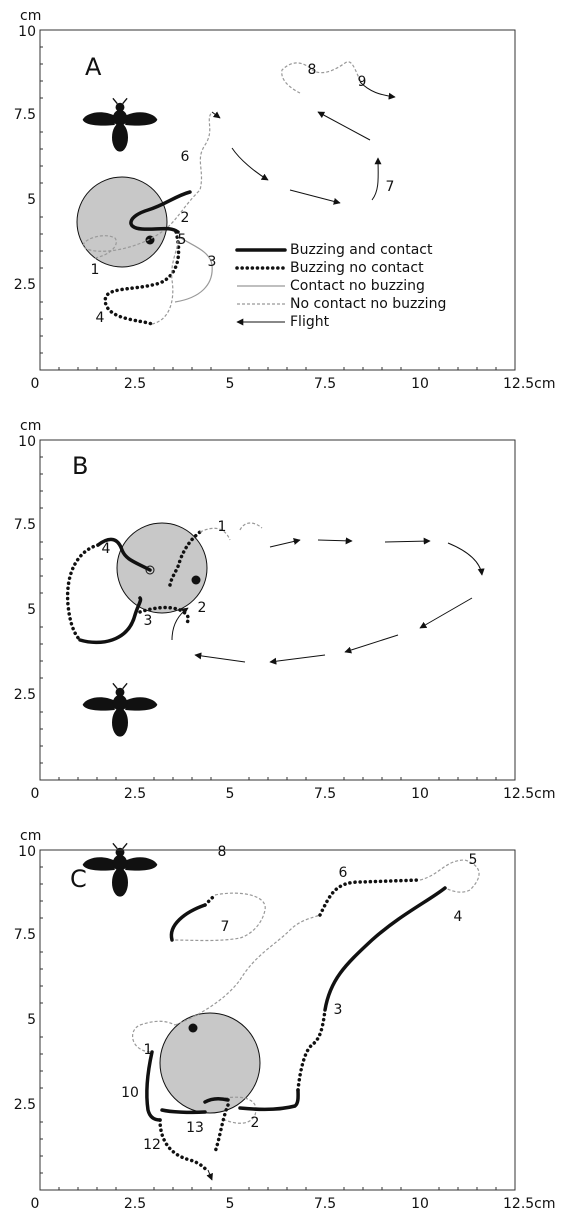 This screenshot has height=1213, width=561. What do you see at coordinates (193, 269) in the screenshot?
I see `path-contact` at bounding box center [193, 269].